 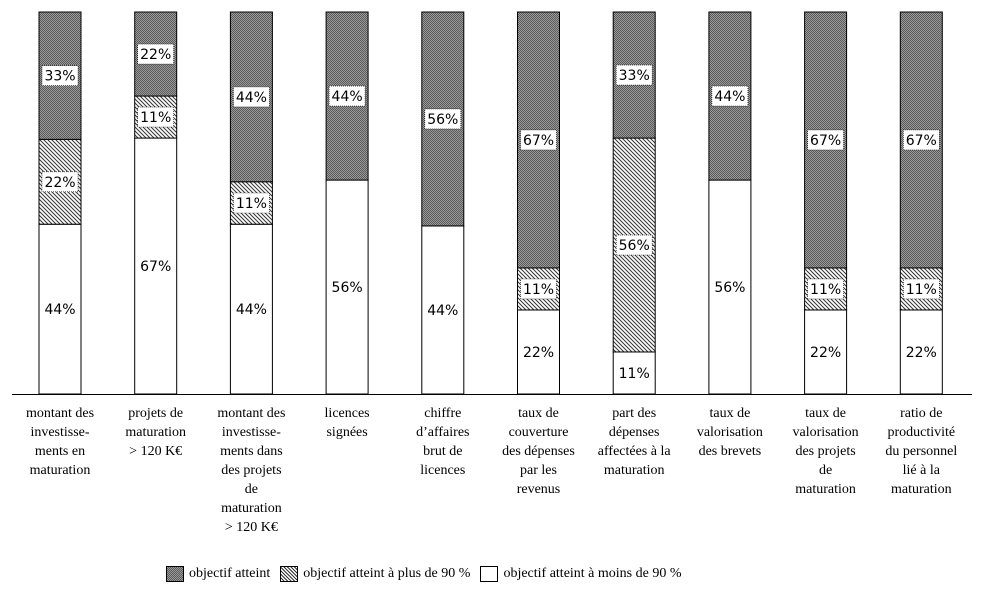 What do you see at coordinates (634, 432) in the screenshot?
I see `category-label-line: dépenses` at bounding box center [634, 432].